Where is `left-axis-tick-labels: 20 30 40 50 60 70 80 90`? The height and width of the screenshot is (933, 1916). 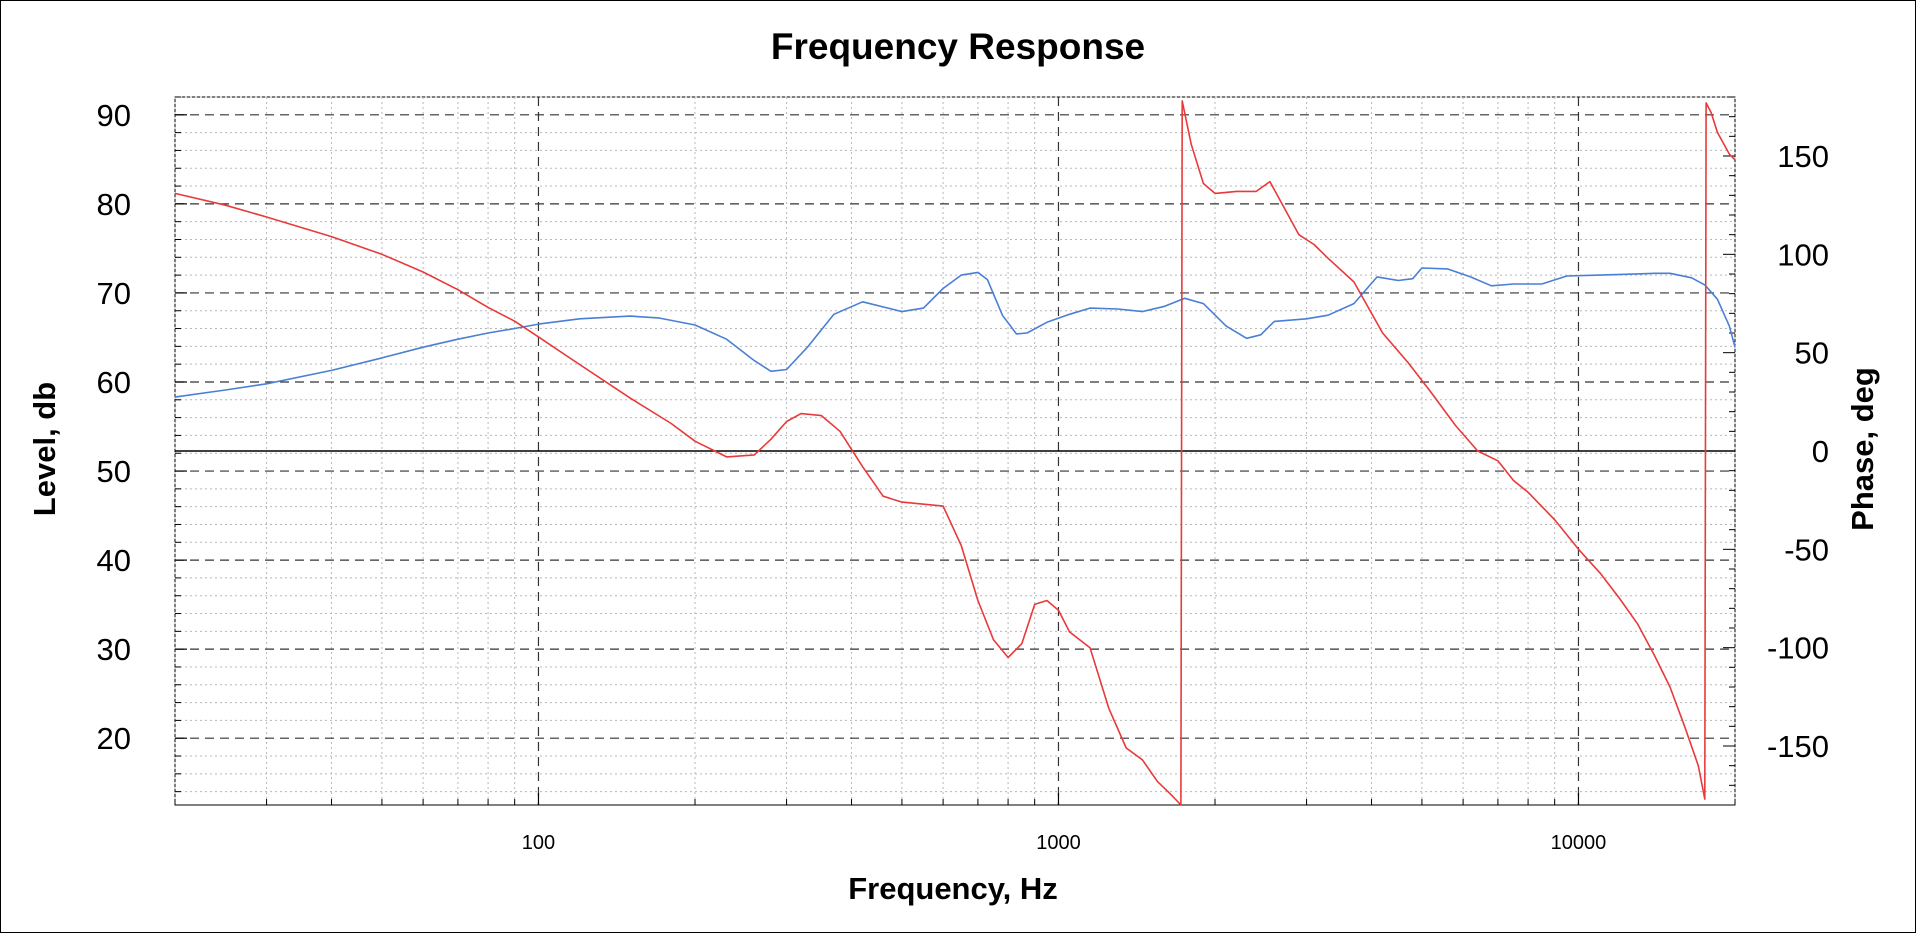
left-axis-tick-labels: 20 30 40 50 60 70 80 90 is located at coordinates (114, 427).